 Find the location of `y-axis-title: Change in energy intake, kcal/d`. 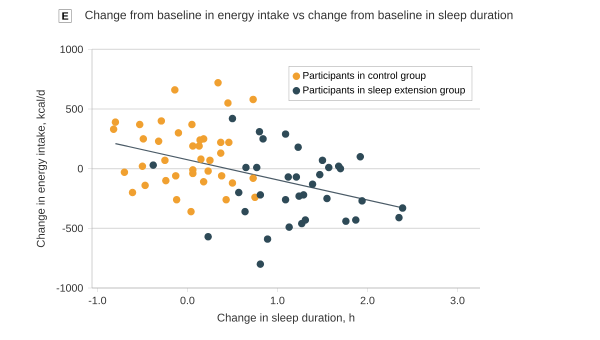

y-axis-title: Change in energy intake, kcal/d is located at coordinates (42, 169).